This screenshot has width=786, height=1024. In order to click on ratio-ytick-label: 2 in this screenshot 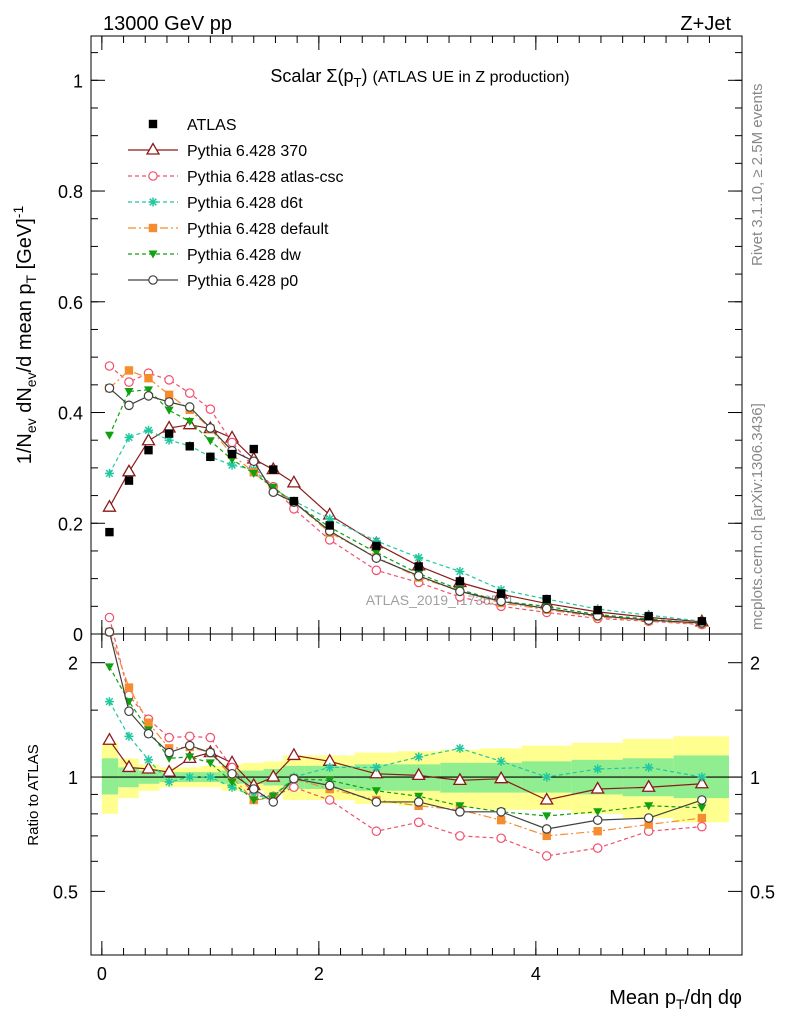, I will do `click(73, 664)`.